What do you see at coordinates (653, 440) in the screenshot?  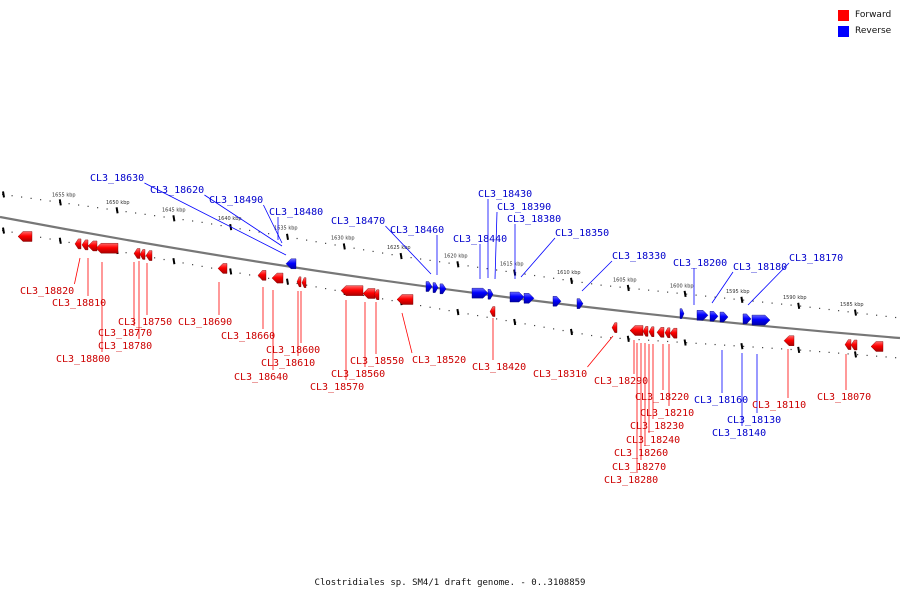 I see `gene-label: CL3_18240` at bounding box center [653, 440].